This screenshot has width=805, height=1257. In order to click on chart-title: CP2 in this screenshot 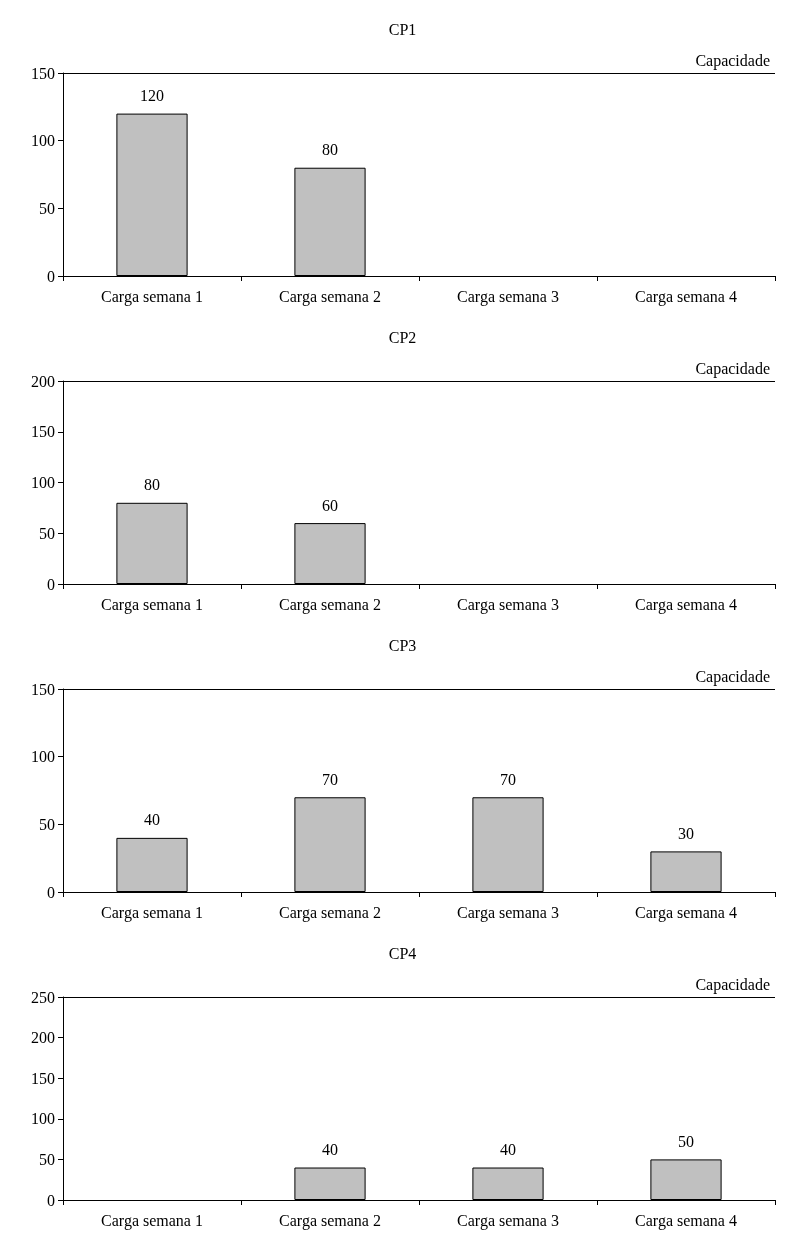, I will do `click(402, 337)`.